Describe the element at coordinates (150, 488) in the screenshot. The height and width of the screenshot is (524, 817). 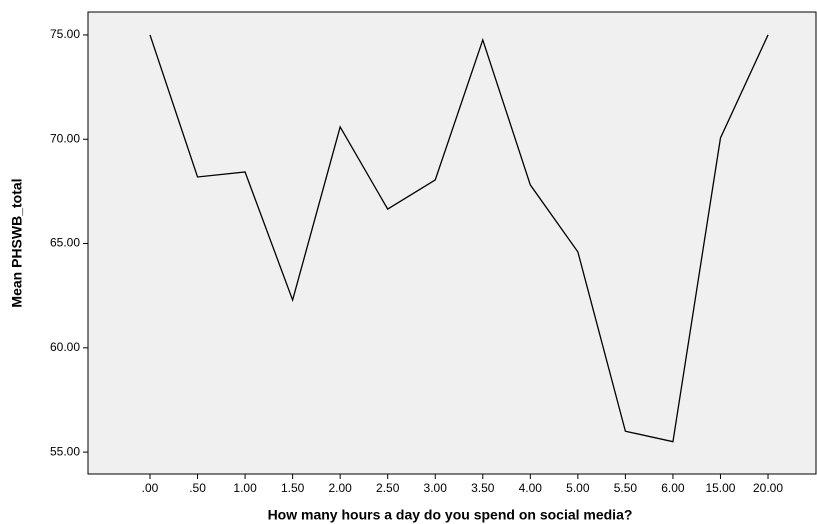
I see `x-tick-label: .00` at that location.